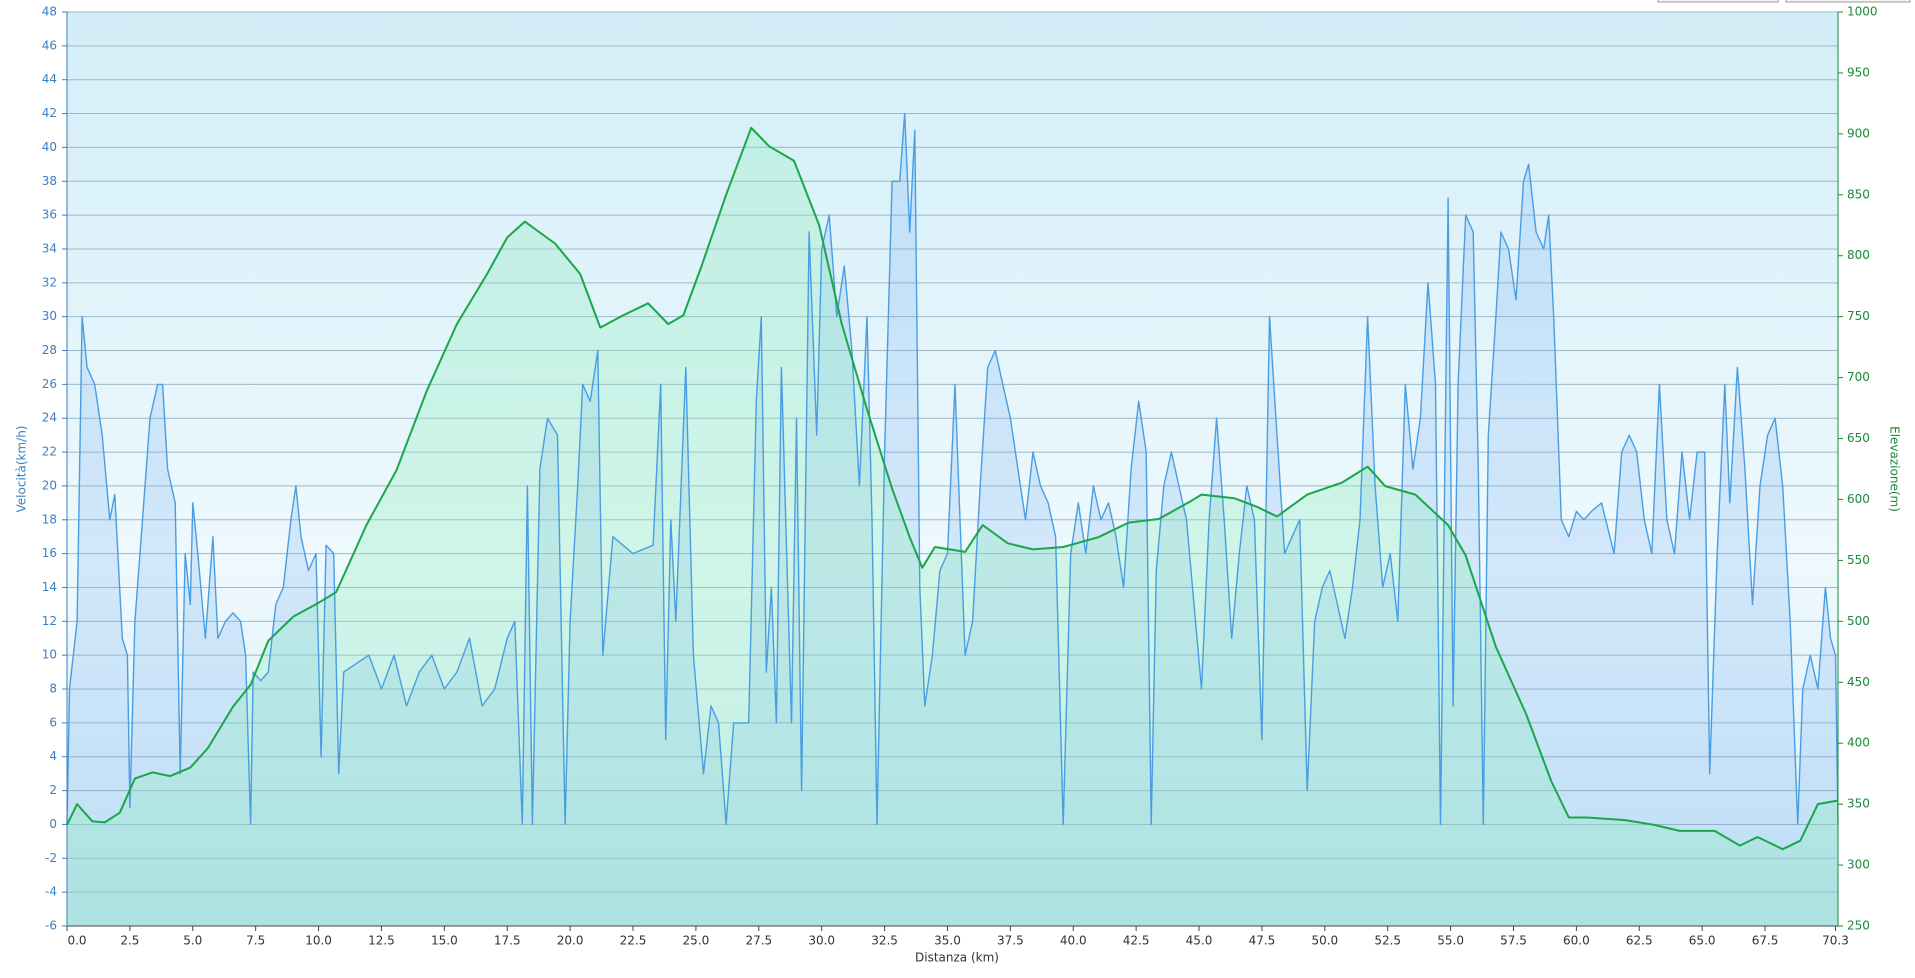 The height and width of the screenshot is (978, 1915). What do you see at coordinates (49, 12) in the screenshot?
I see `y-tick-label: 48` at bounding box center [49, 12].